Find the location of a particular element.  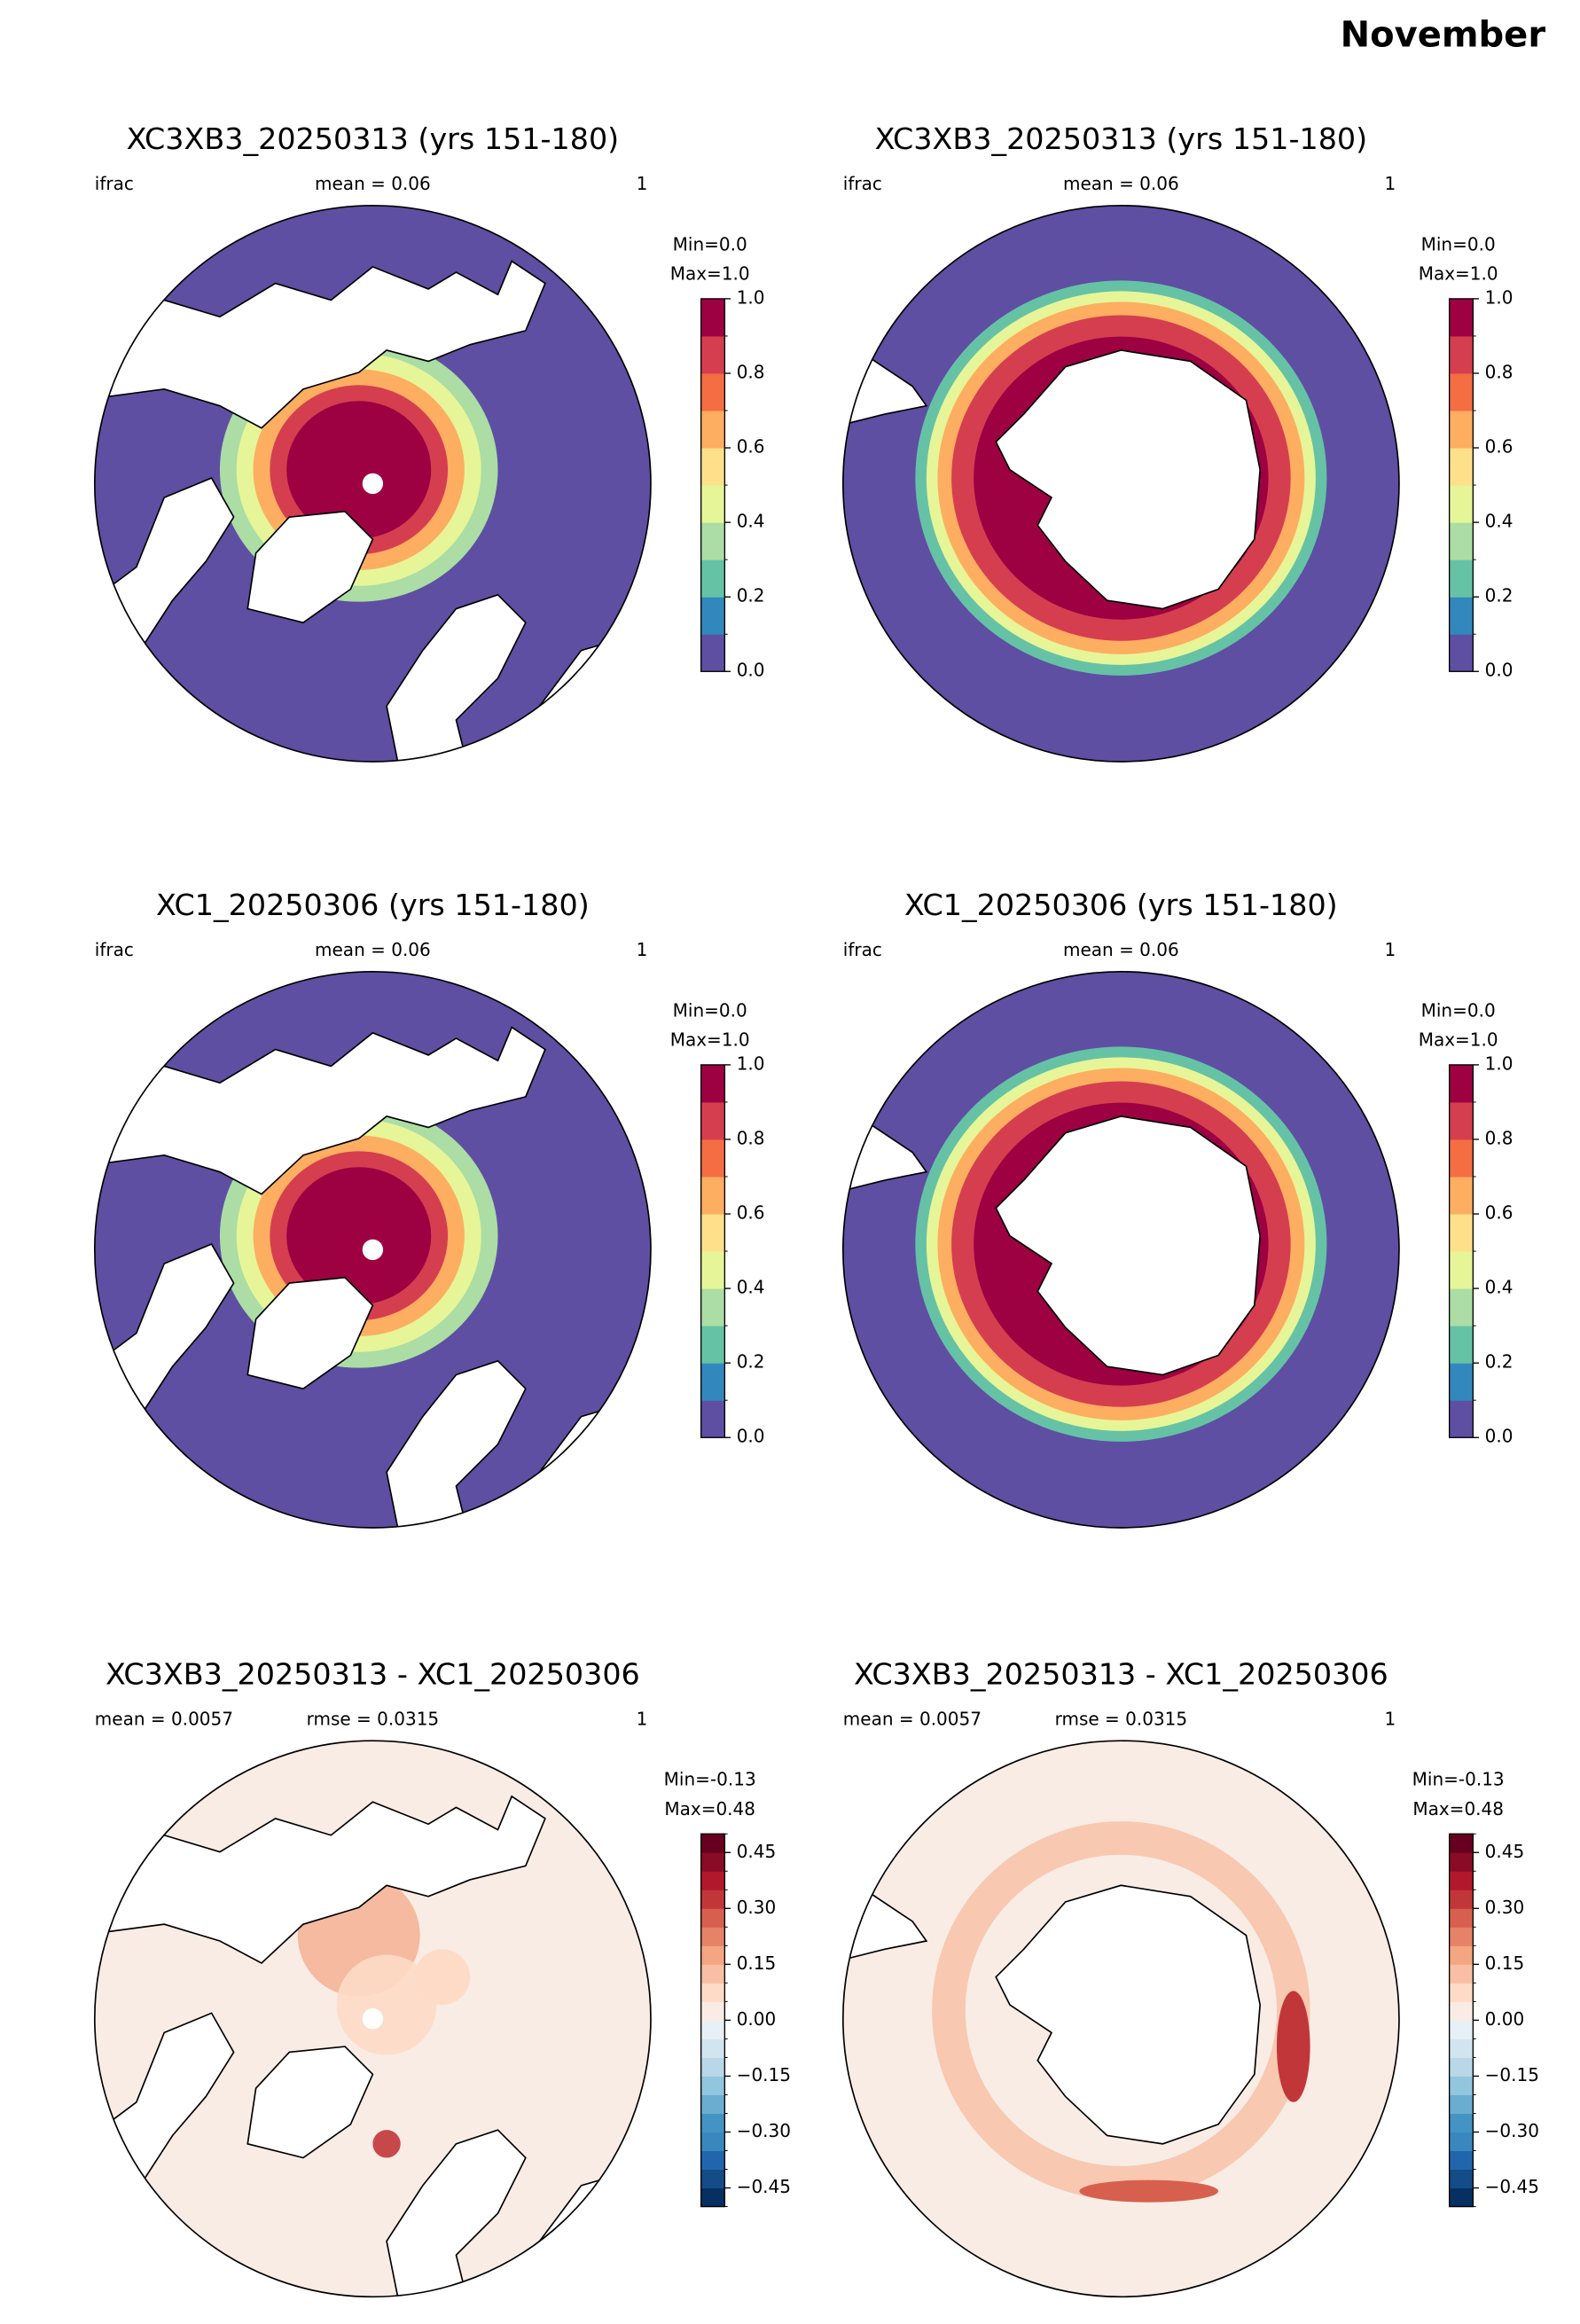

map-border is located at coordinates (1120, 484).